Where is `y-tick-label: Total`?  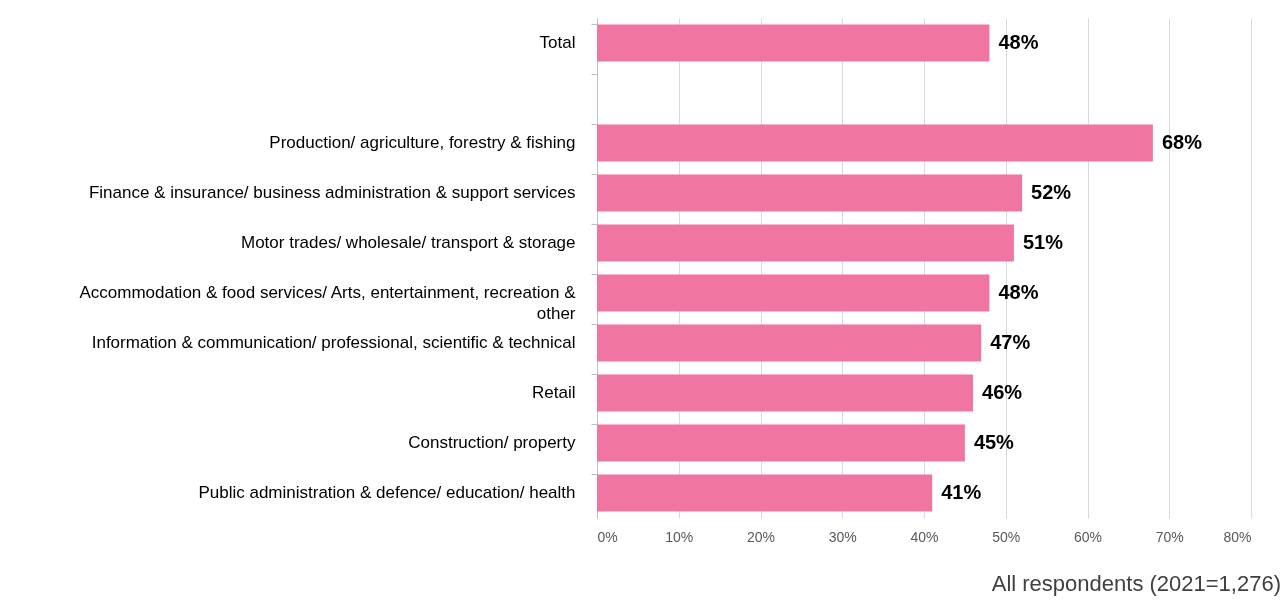
y-tick-label: Total is located at coordinates (557, 42).